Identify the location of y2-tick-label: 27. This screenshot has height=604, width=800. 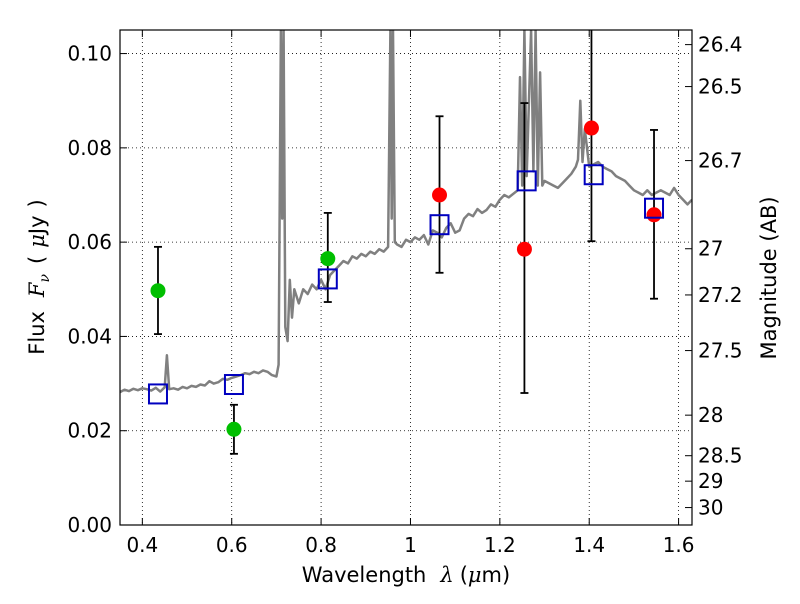
(710, 249).